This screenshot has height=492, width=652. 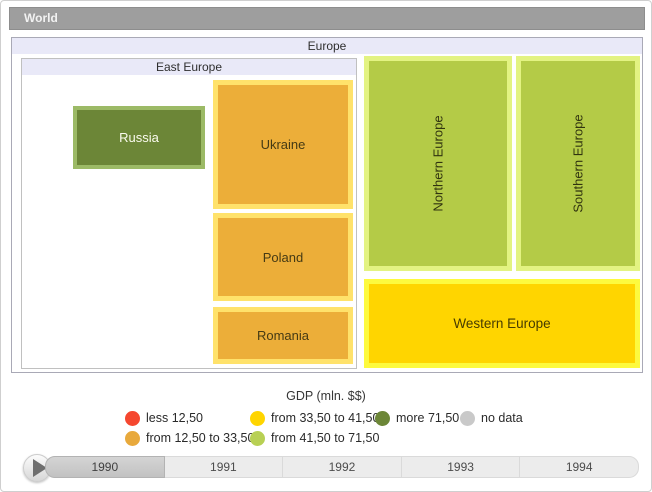 I want to click on timeline-track: 1990 1991 1992 1993 1994, so click(x=342, y=467).